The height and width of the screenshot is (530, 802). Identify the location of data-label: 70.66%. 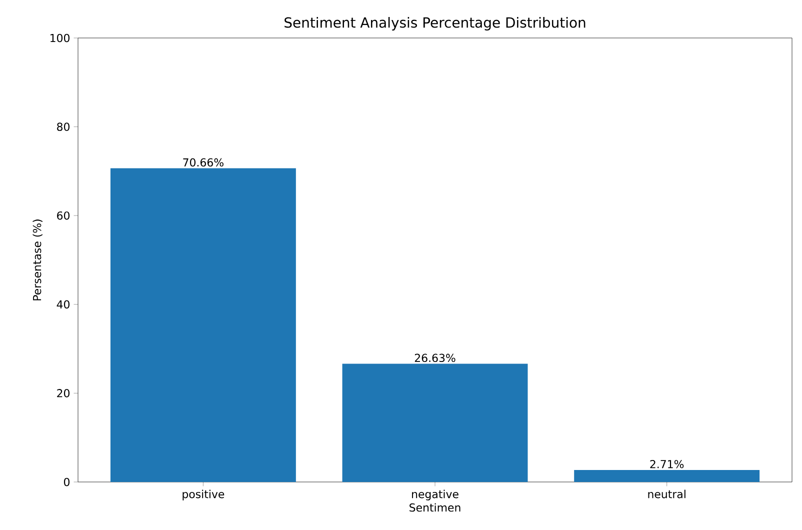
(203, 162).